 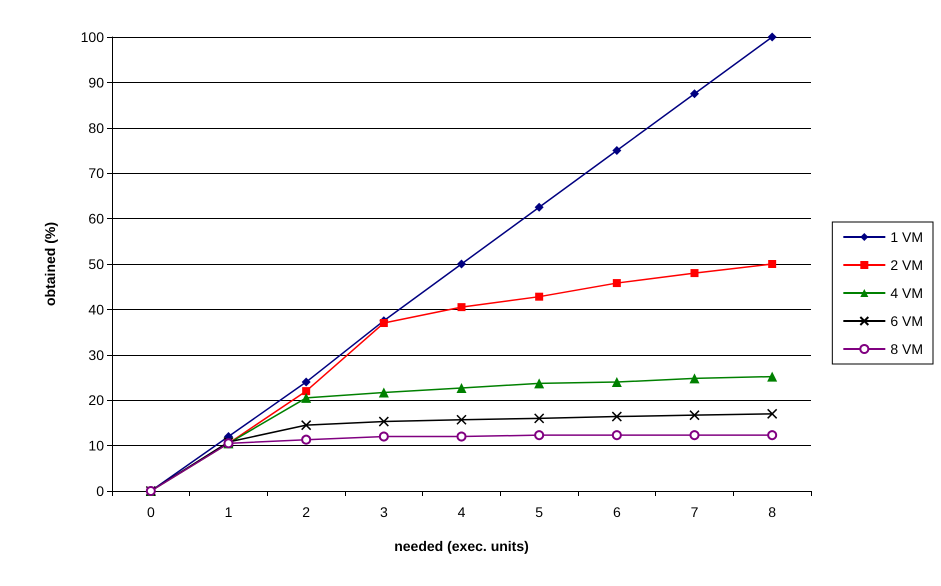 I want to click on x-tick-label: 1, so click(x=228, y=512).